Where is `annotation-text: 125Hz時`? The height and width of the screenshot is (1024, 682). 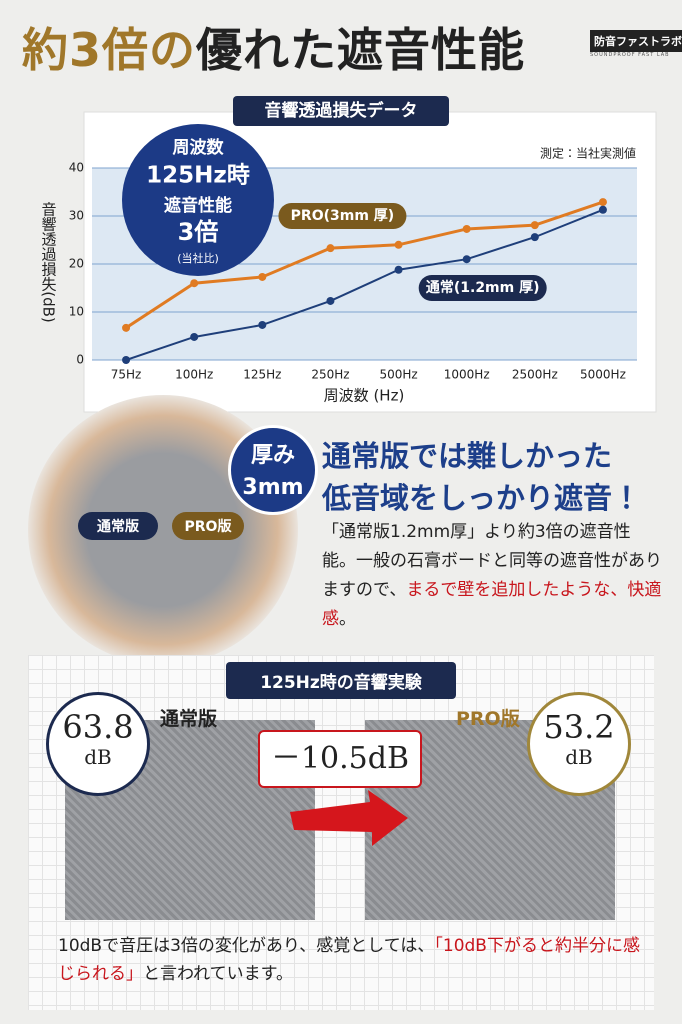 annotation-text: 125Hz時 is located at coordinates (198, 176).